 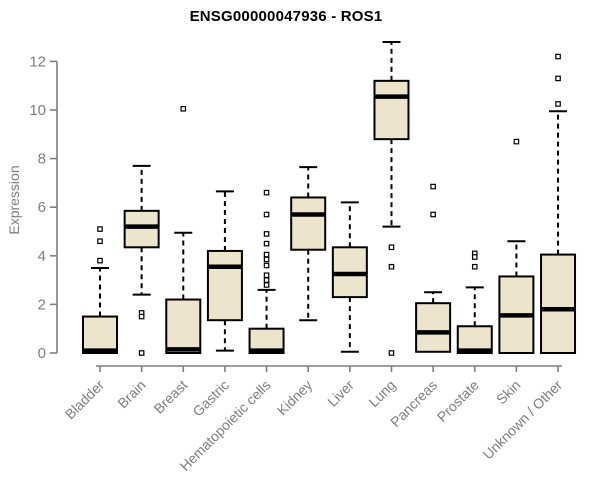 What do you see at coordinates (131, 394) in the screenshot?
I see `x-category-label-brain: Brain` at bounding box center [131, 394].